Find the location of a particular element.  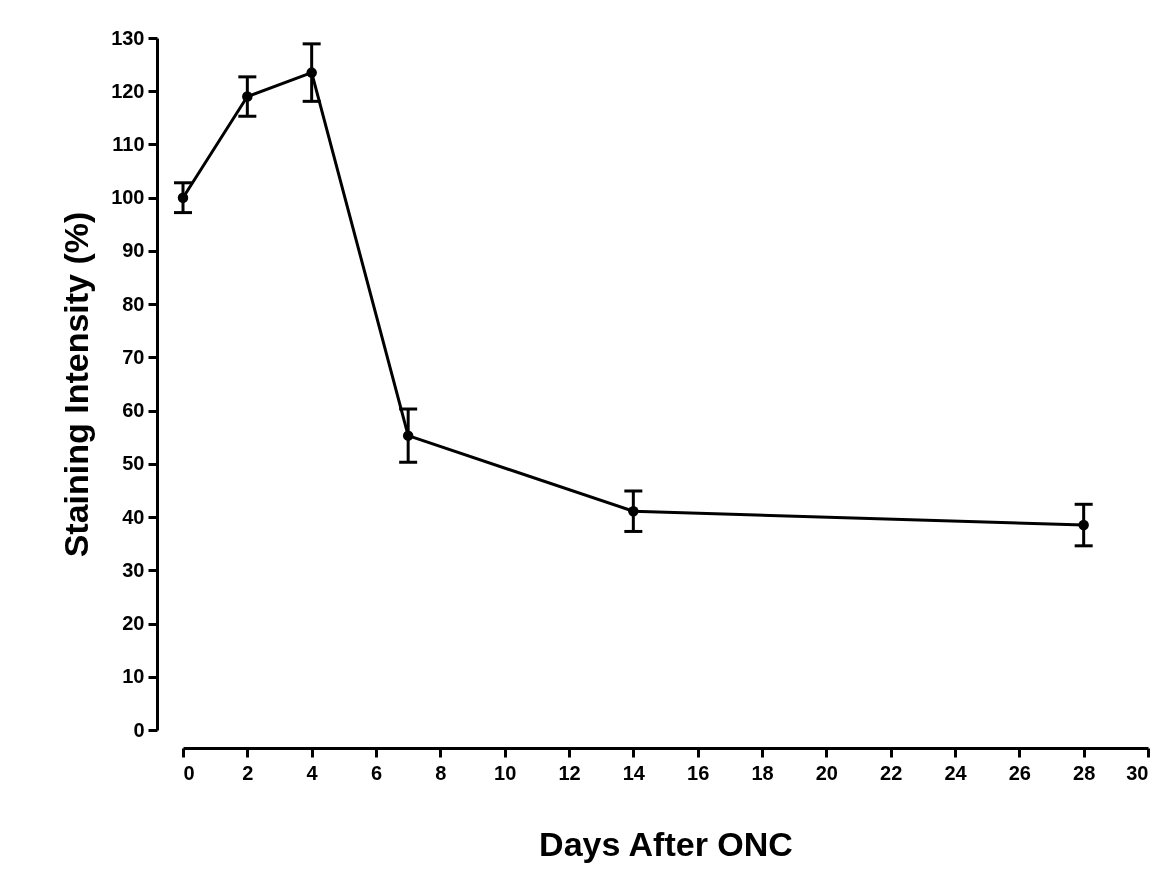

y-tick-label: 0 is located at coordinates (139, 729).